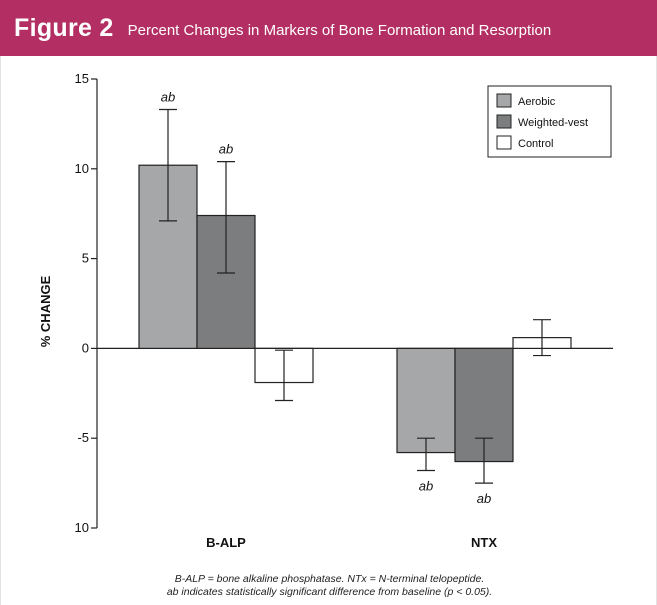 The width and height of the screenshot is (657, 605). What do you see at coordinates (484, 542) in the screenshot?
I see `x-category-label: NTX` at bounding box center [484, 542].